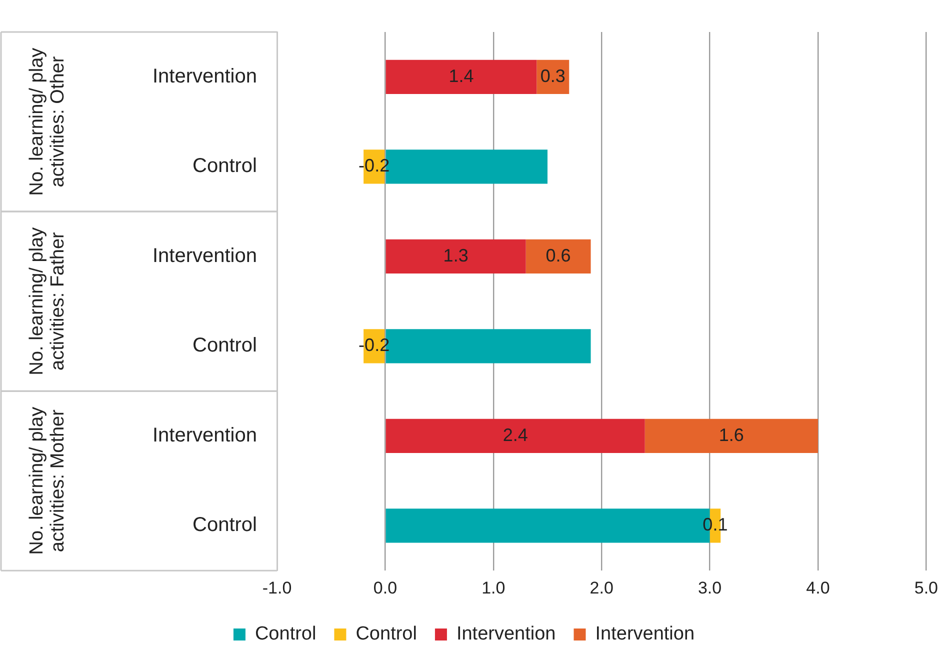  What do you see at coordinates (926, 588) in the screenshot?
I see `x-tick-label: 5.0` at bounding box center [926, 588].